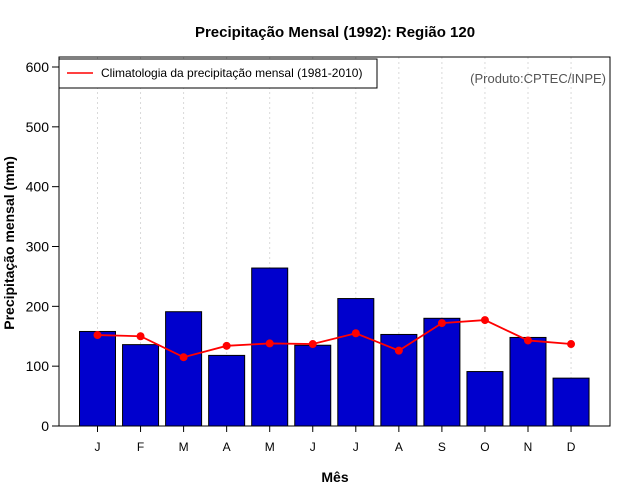  What do you see at coordinates (38, 247) in the screenshot?
I see `y-tick-label: 300` at bounding box center [38, 247].